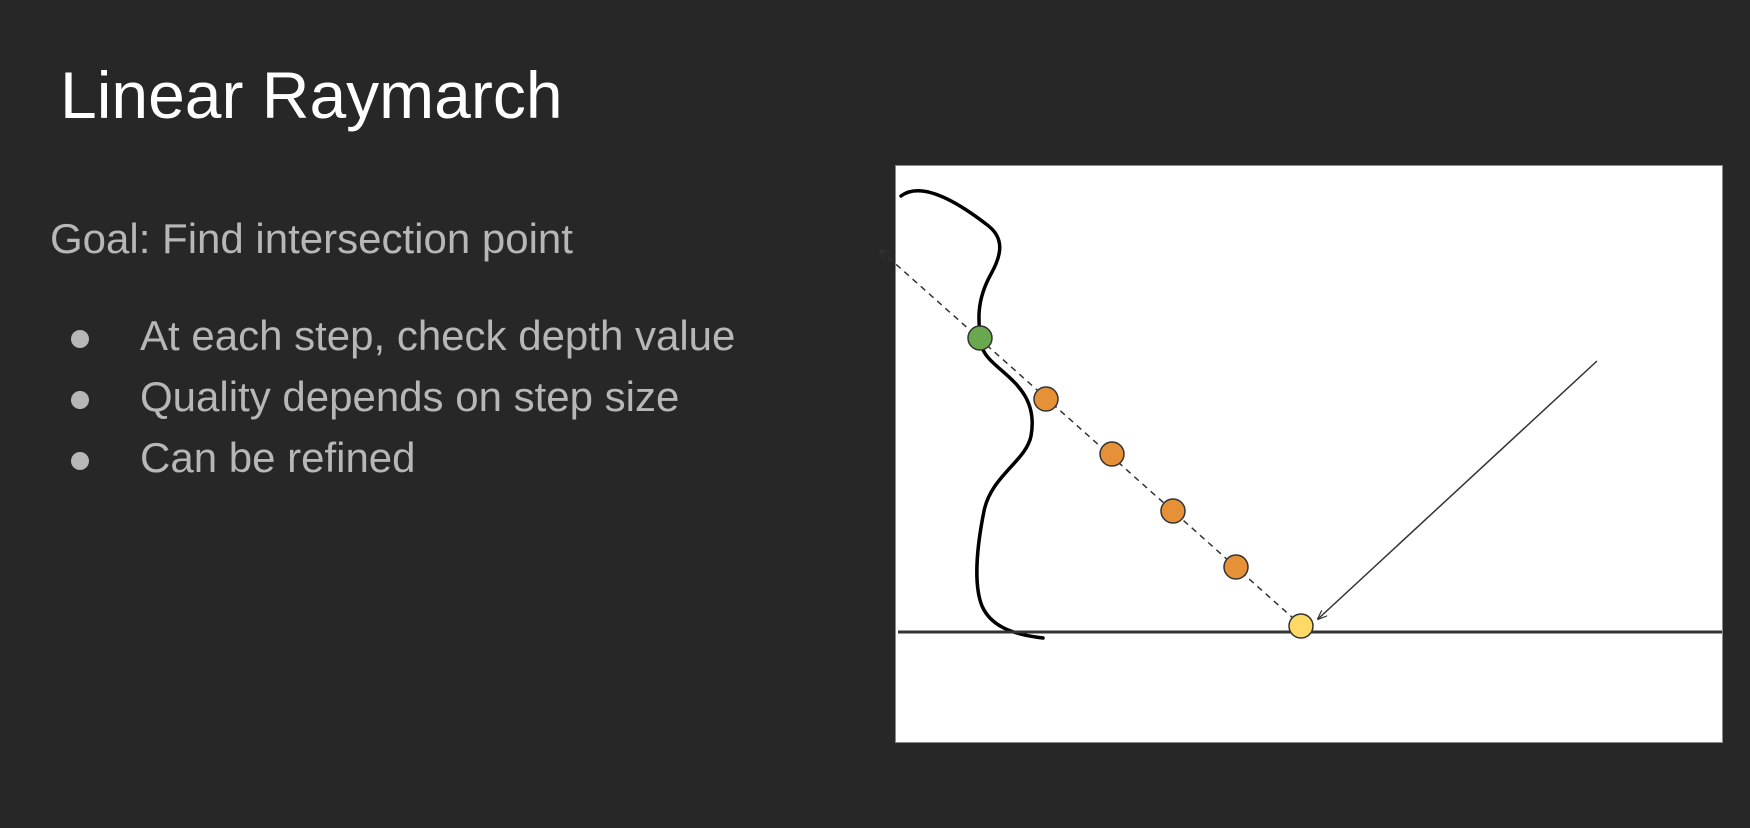 The width and height of the screenshot is (1750, 828). I want to click on goal-text: Goal: Find intersection point, so click(311, 238).